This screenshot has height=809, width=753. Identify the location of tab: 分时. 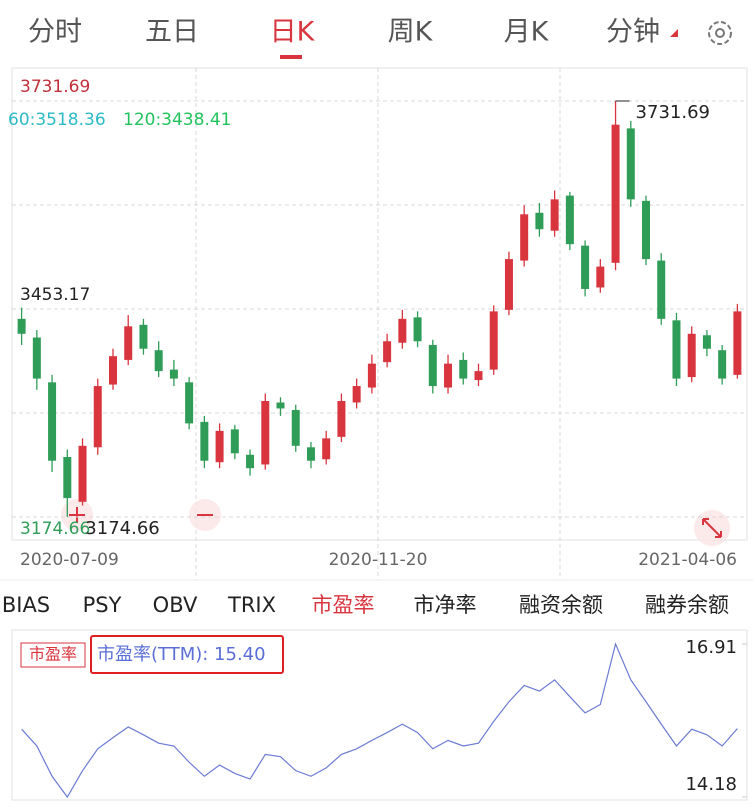
(55, 32).